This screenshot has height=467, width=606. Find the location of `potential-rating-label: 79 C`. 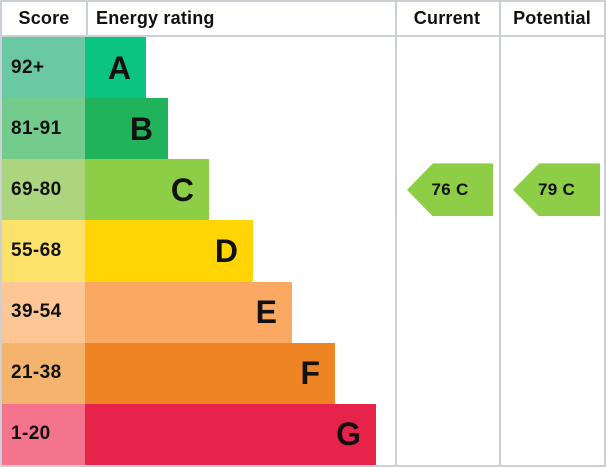

potential-rating-label: 79 C is located at coordinates (556, 189).